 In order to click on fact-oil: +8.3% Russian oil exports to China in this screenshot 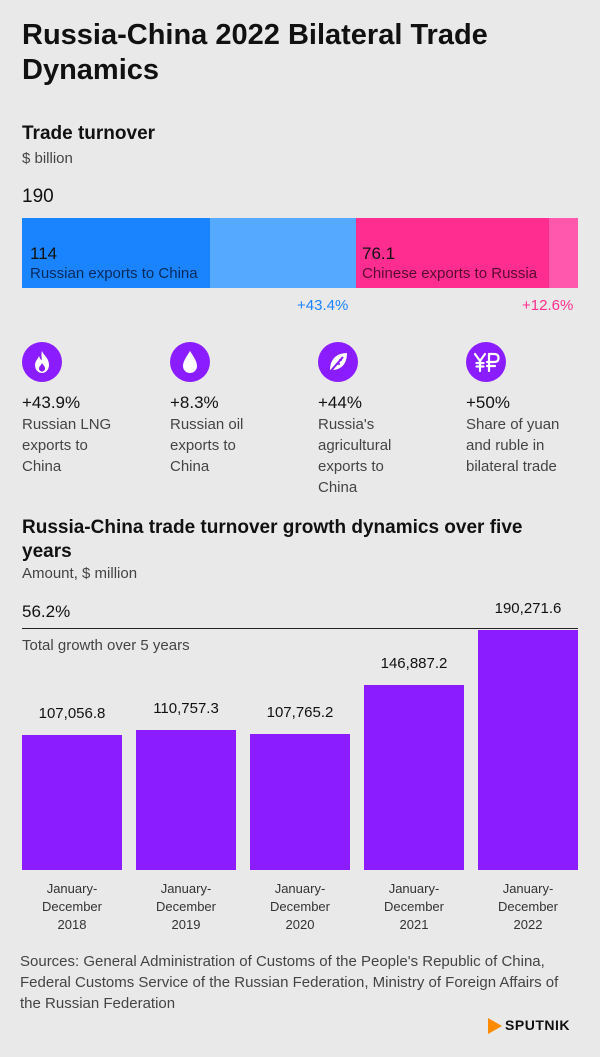, I will do `click(234, 409)`.